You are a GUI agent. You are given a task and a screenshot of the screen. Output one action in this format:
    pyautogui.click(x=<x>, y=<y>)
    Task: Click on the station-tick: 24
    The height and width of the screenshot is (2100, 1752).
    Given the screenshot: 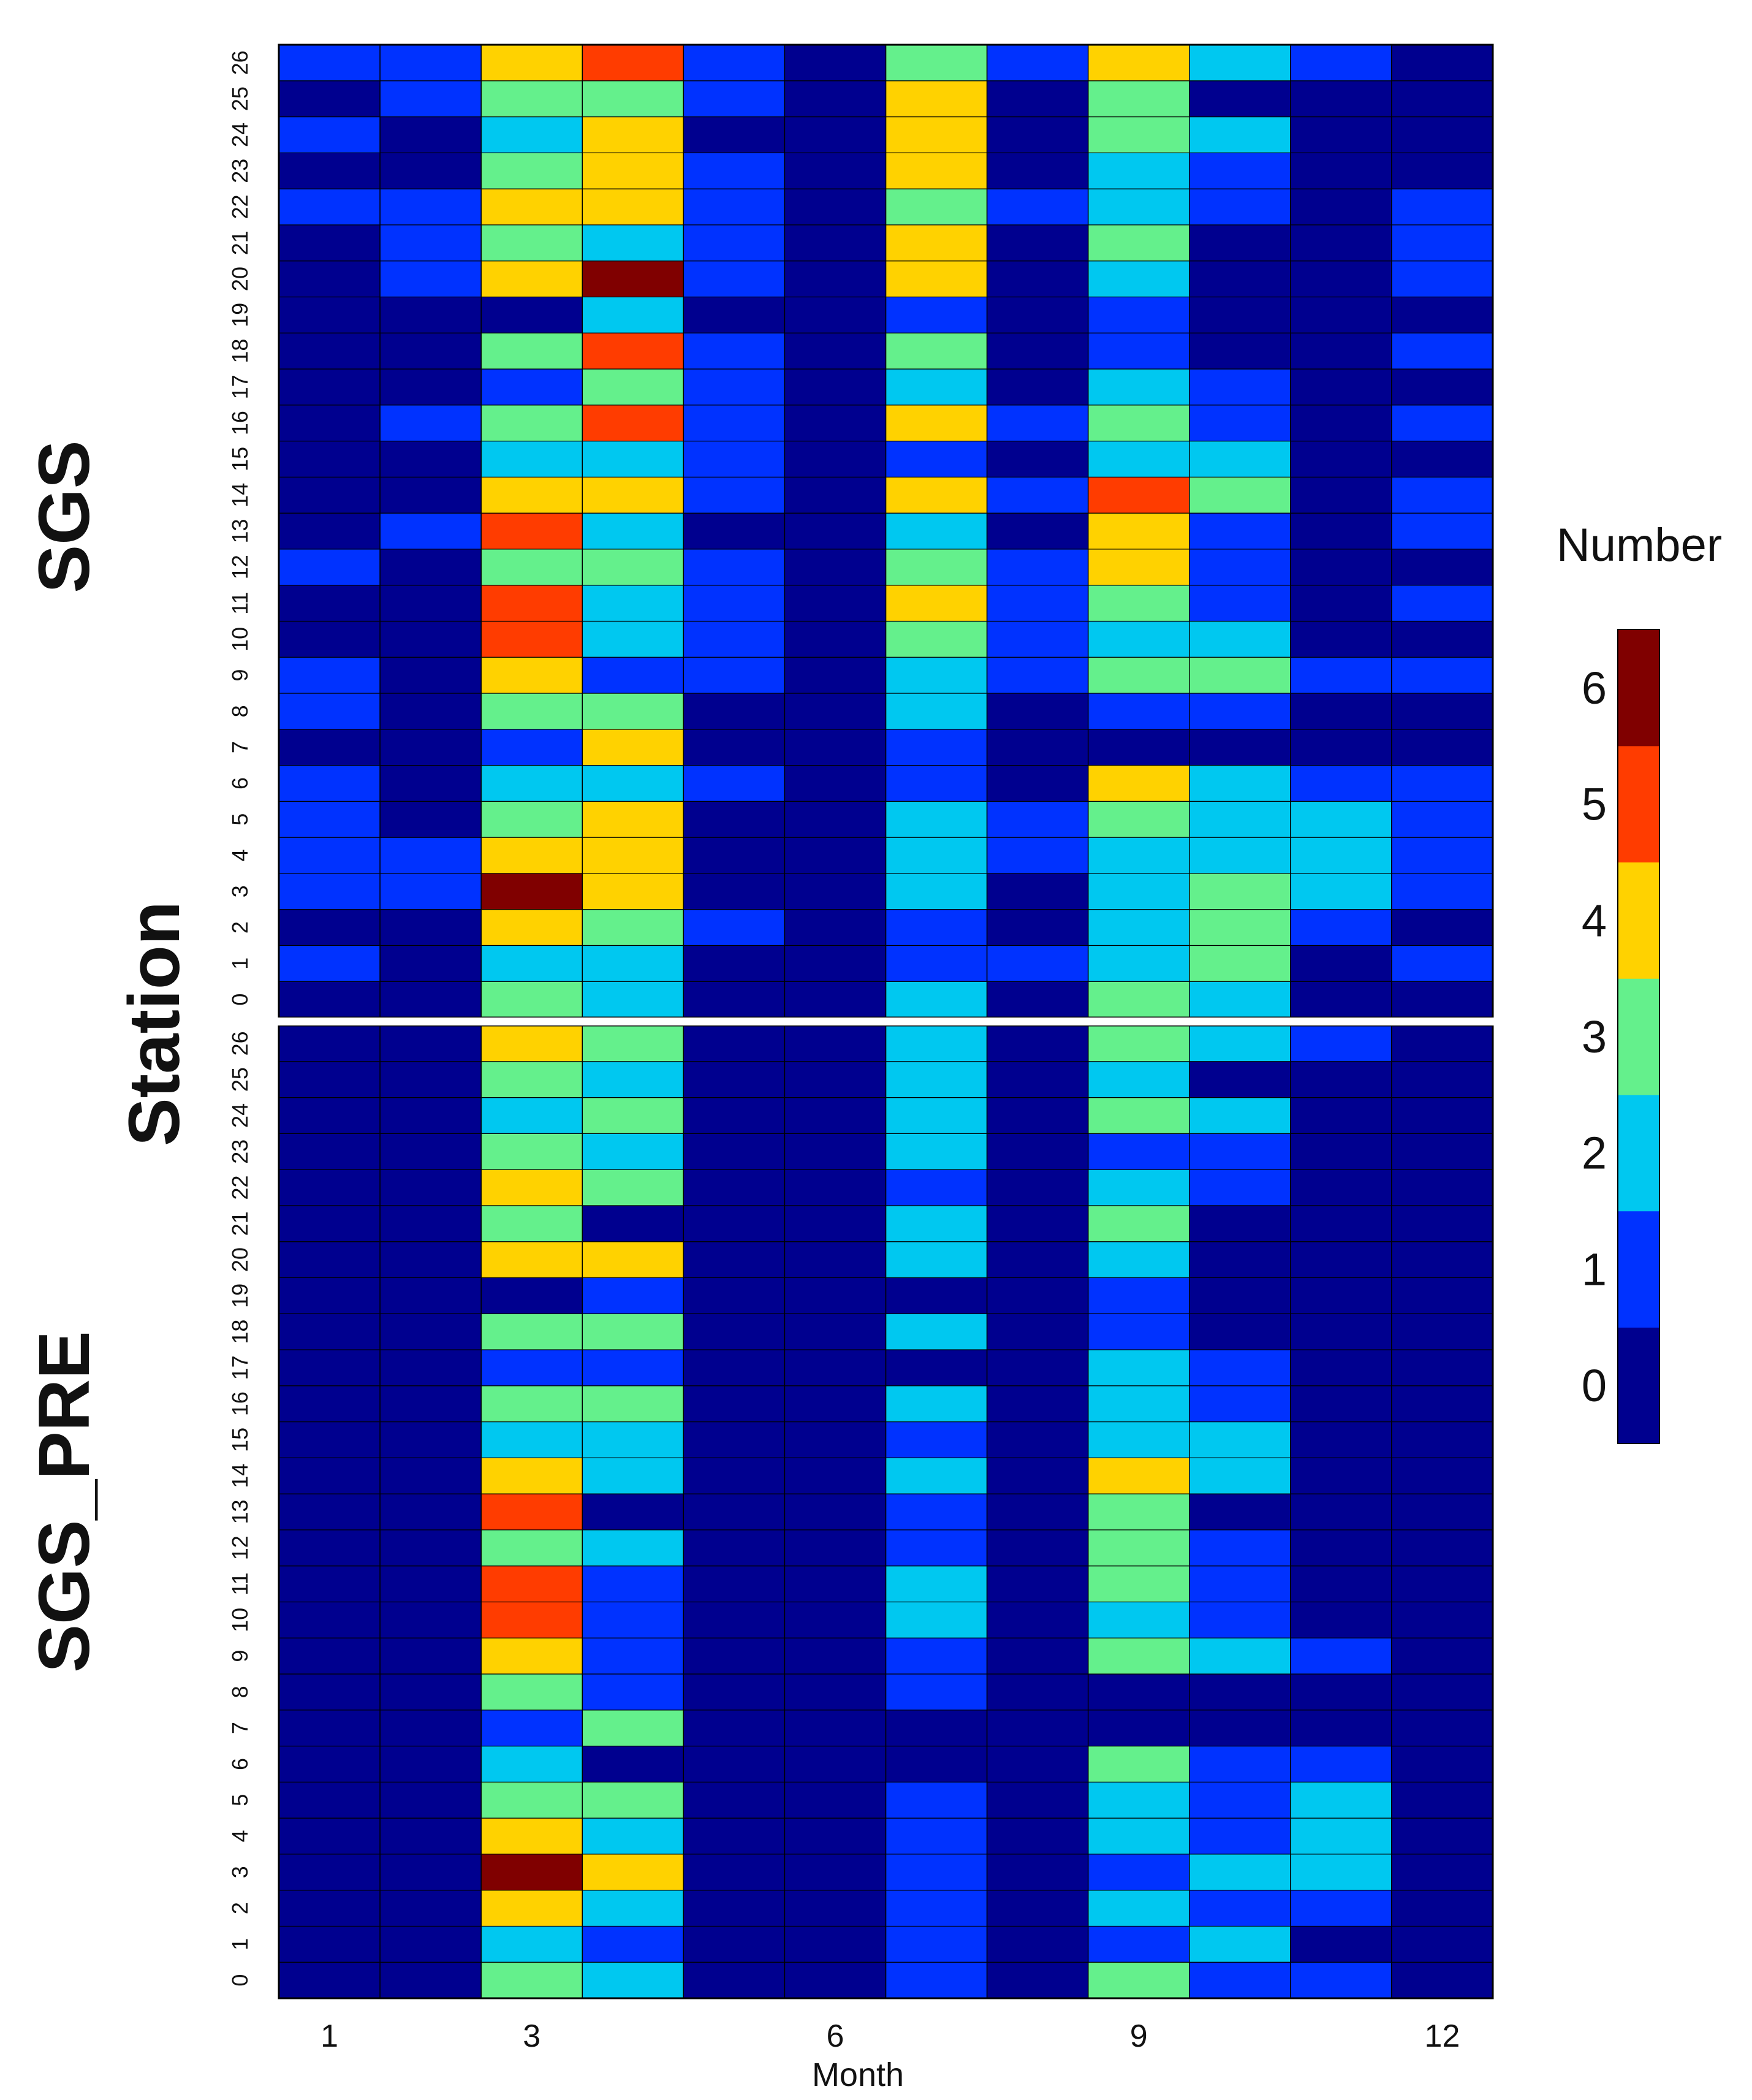 What is the action you would take?
    pyautogui.click(x=239, y=135)
    